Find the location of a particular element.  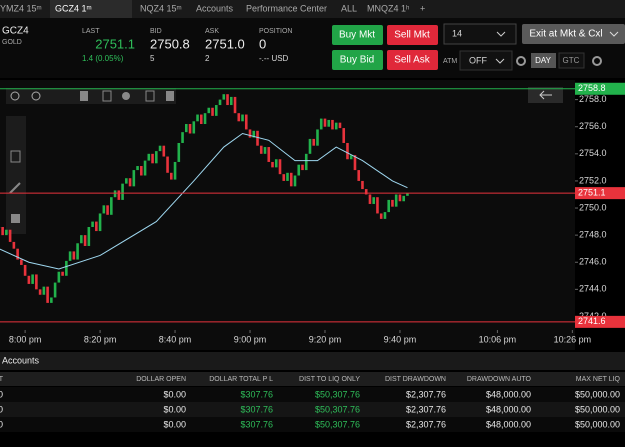

buy-mkt-text: Buy Mkt is located at coordinates (357, 35).